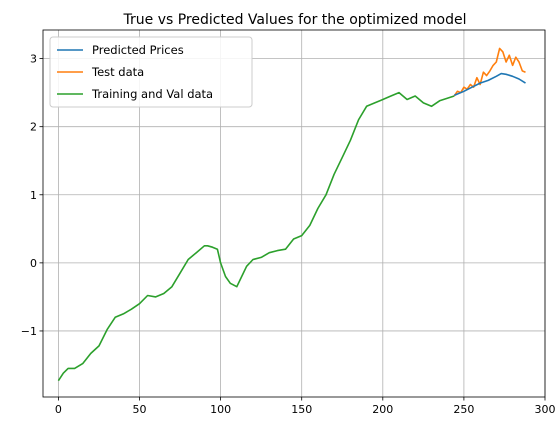 This screenshot has height=435, width=555. I want to click on y-tick-label: 0, so click(33, 263).